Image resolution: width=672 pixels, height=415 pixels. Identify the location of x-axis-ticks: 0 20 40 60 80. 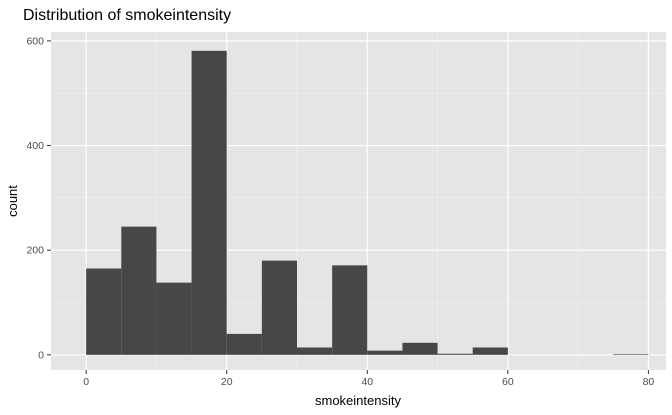
(368, 379).